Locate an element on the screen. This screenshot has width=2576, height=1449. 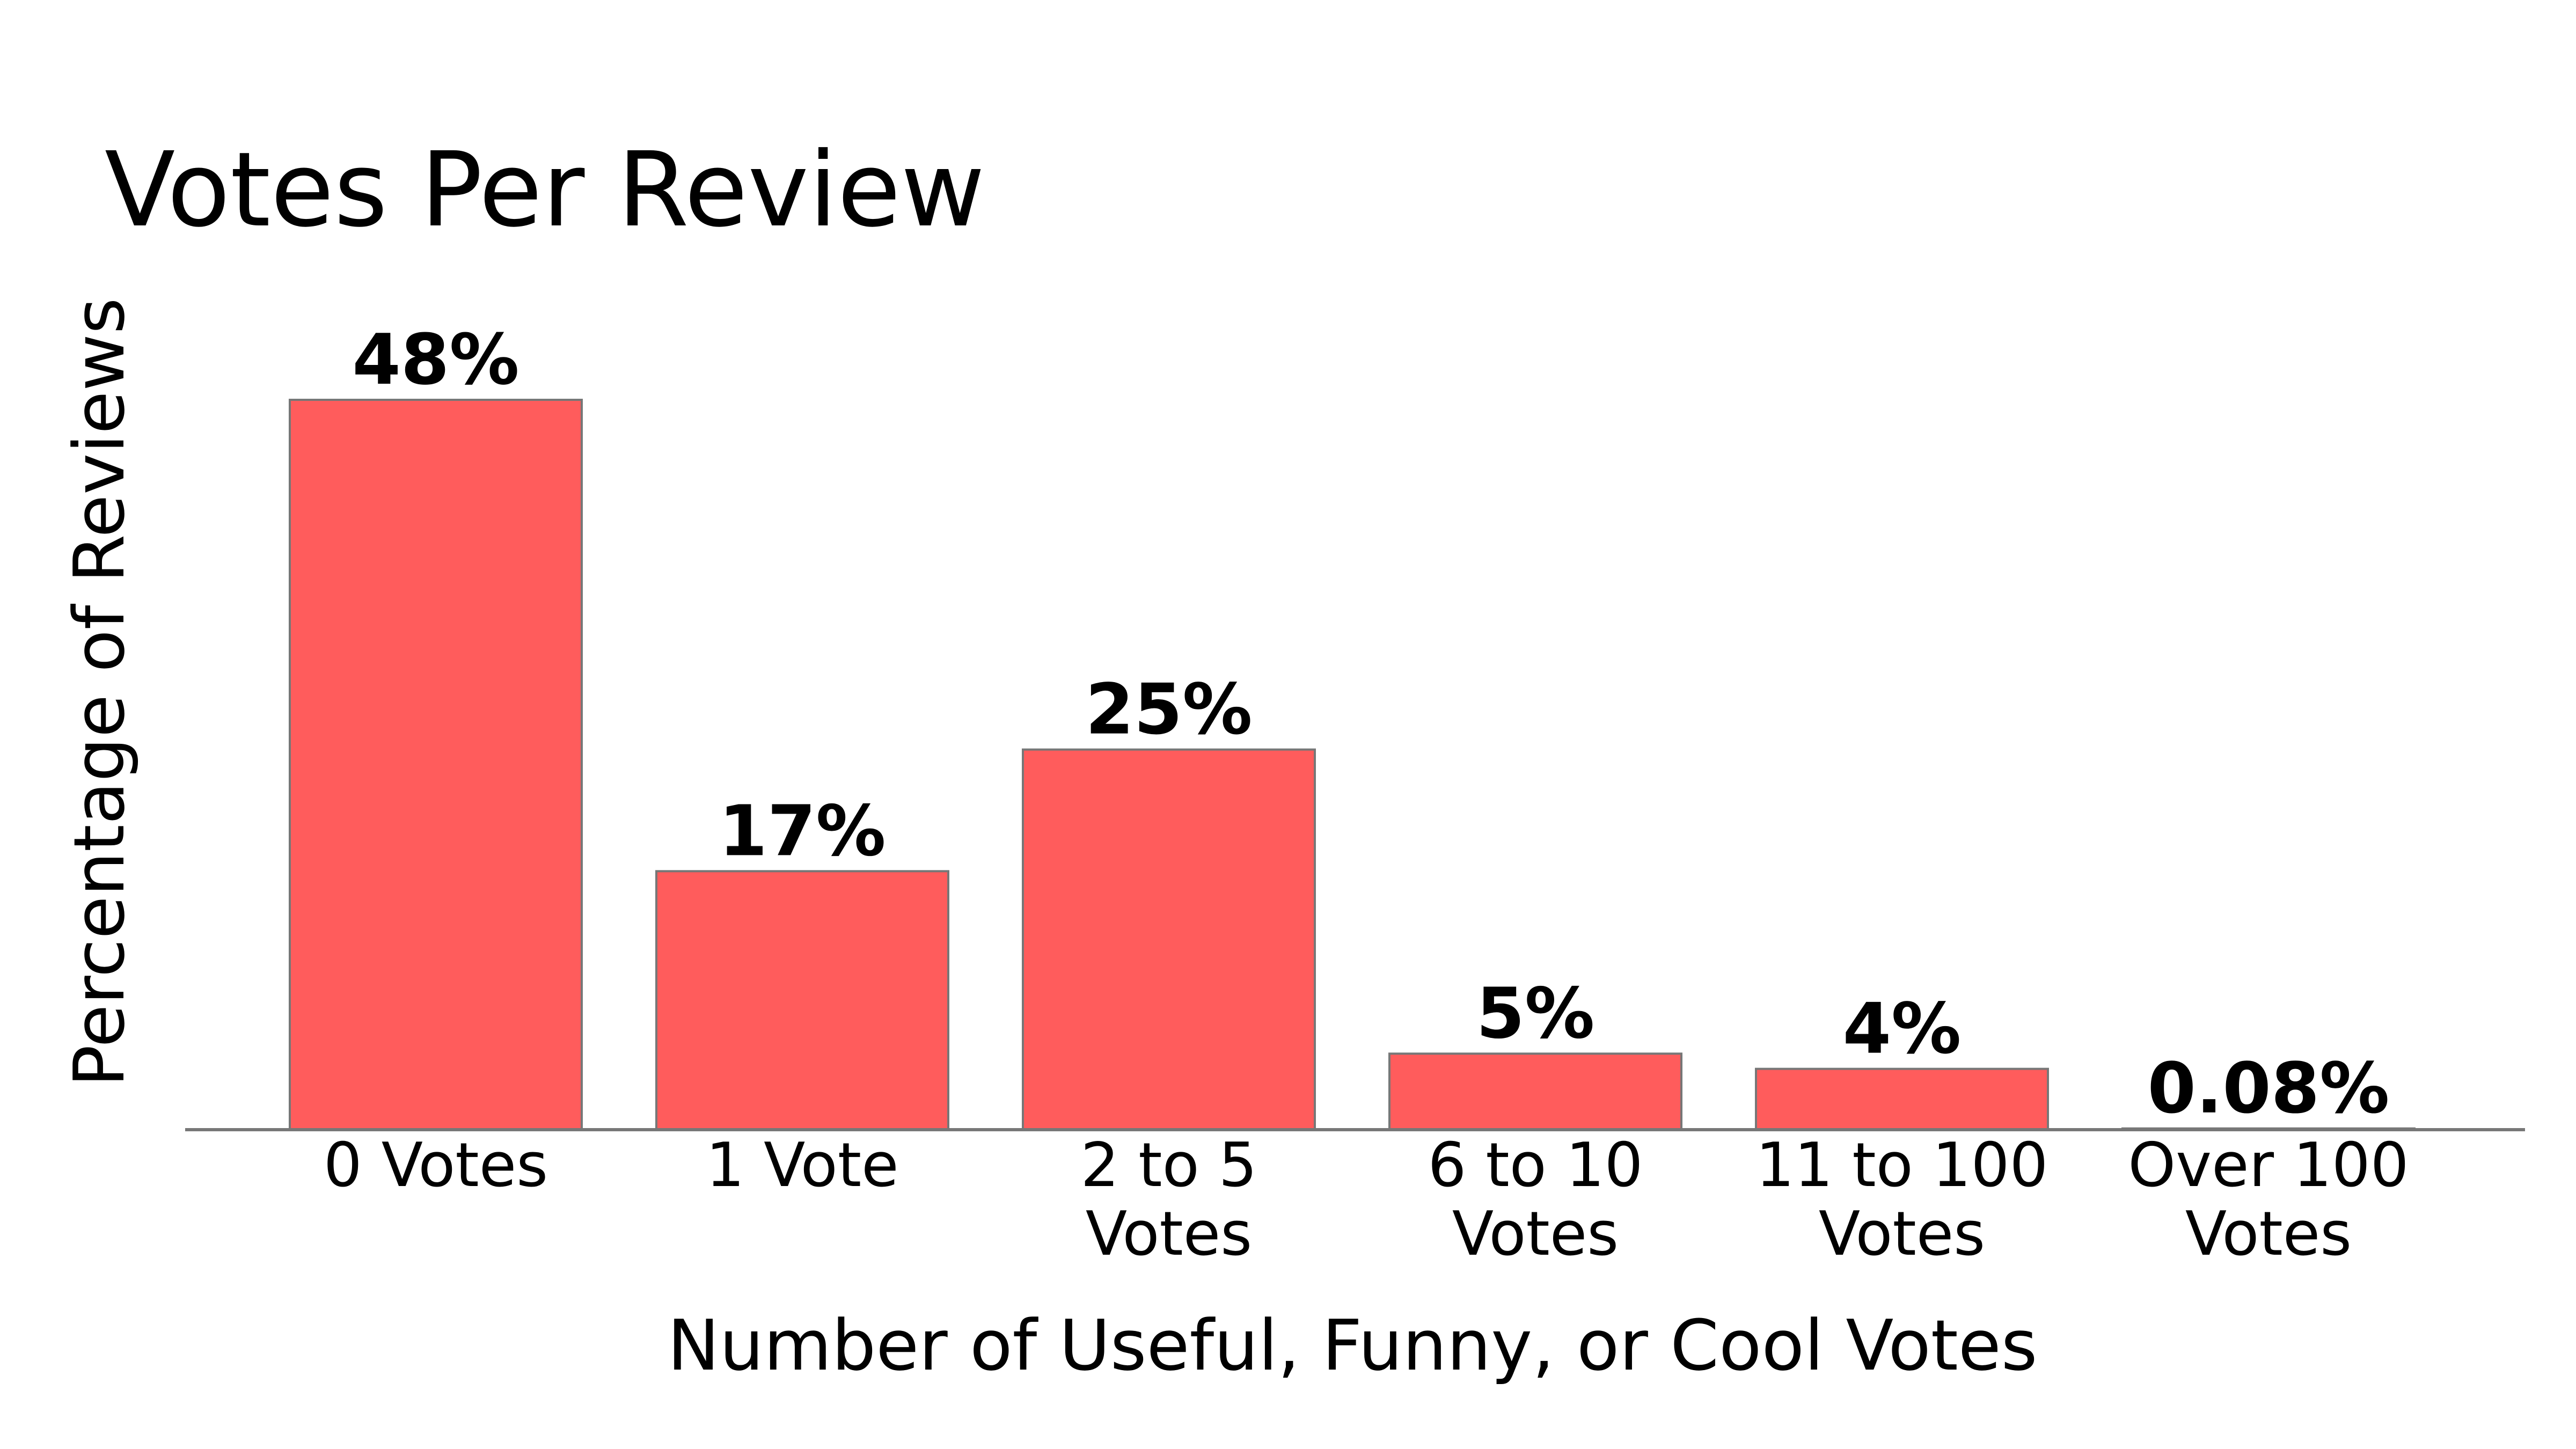
x-tick-label: 0 Votes is located at coordinates (436, 1165).